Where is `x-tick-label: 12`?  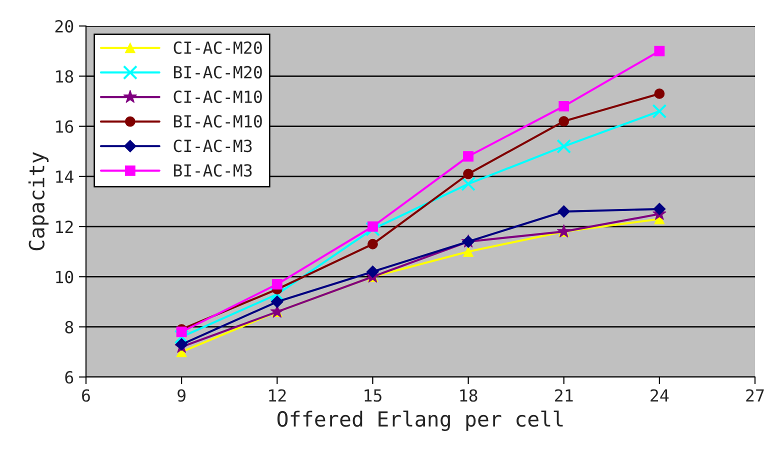
x-tick-label: 12 is located at coordinates (277, 395).